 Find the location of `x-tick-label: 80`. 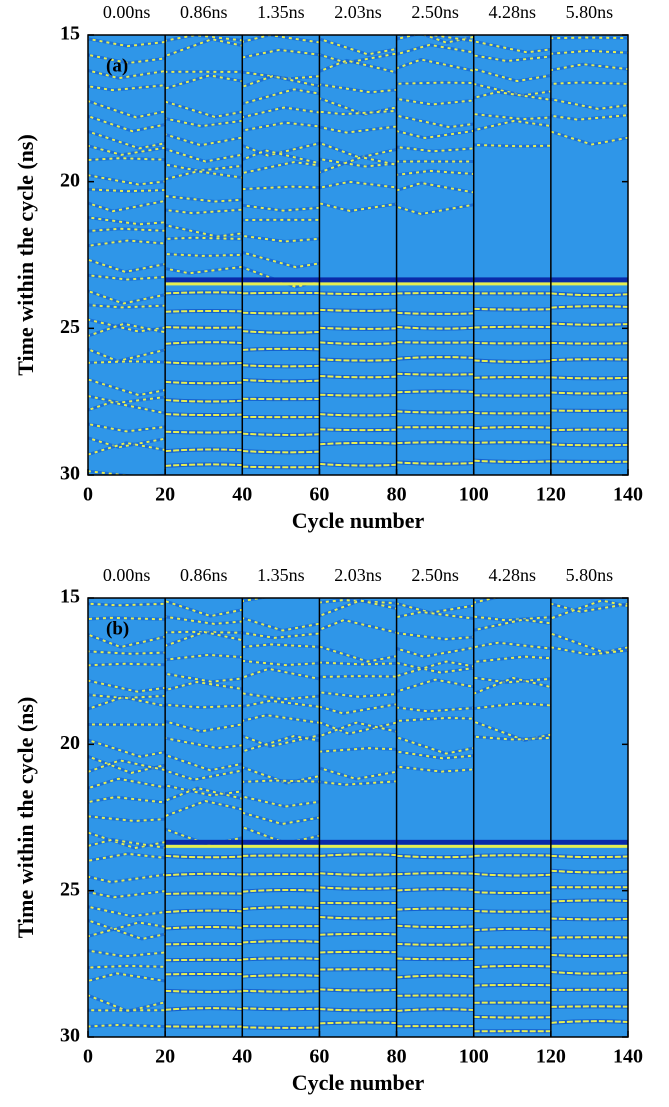

x-tick-label: 80 is located at coordinates (397, 495).